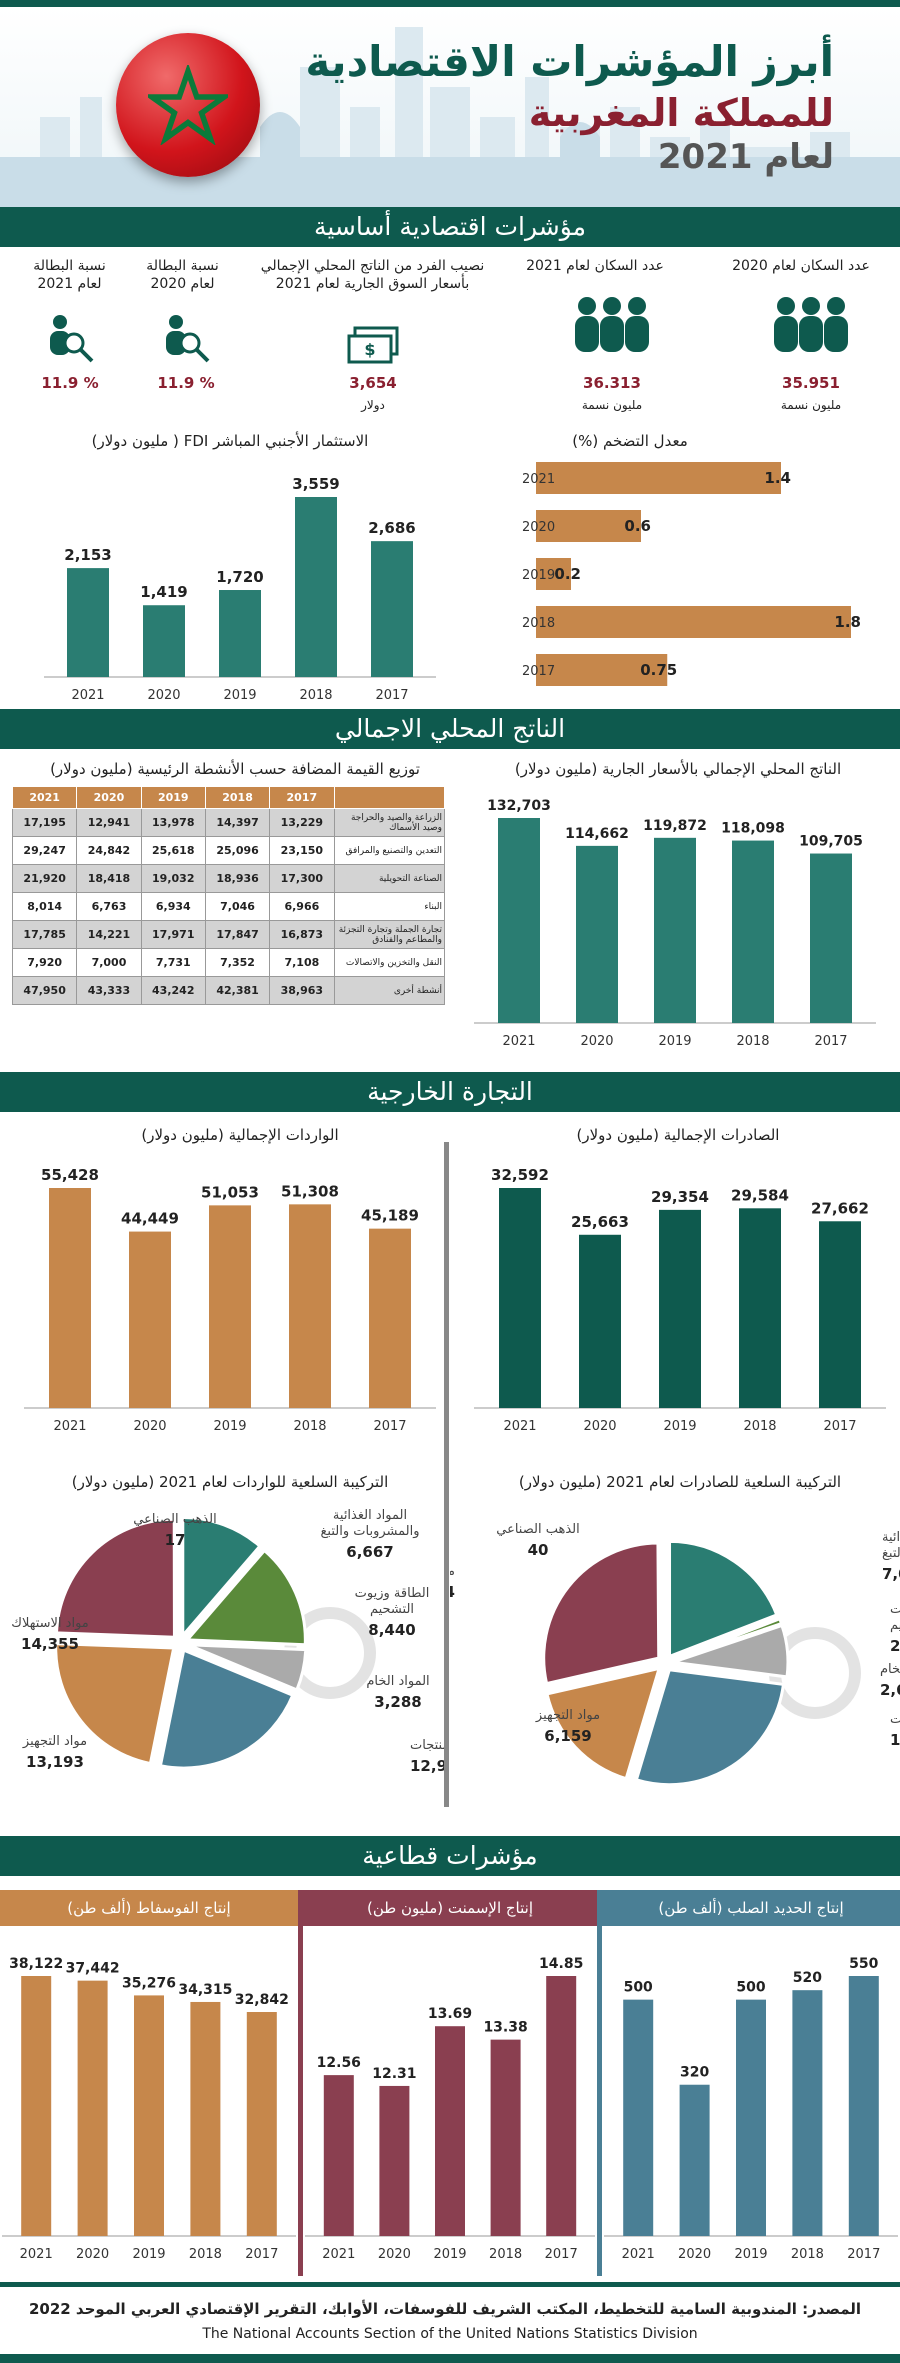  Describe the element at coordinates (394, 2074) in the screenshot. I see `bar-value-label: 12.31` at that location.